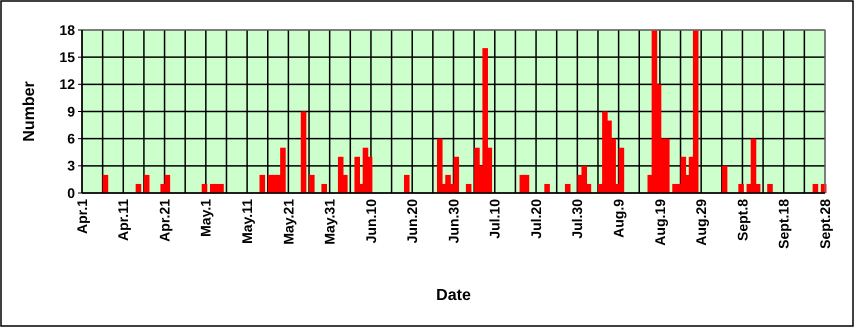  Describe the element at coordinates (71, 166) in the screenshot. I see `y-tick-label: 3` at that location.